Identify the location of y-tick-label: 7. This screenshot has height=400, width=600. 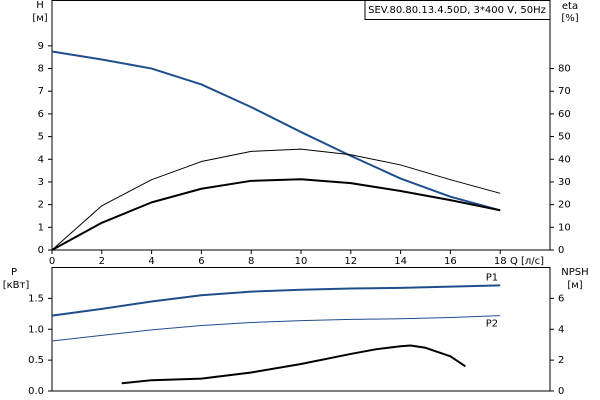
(41, 91).